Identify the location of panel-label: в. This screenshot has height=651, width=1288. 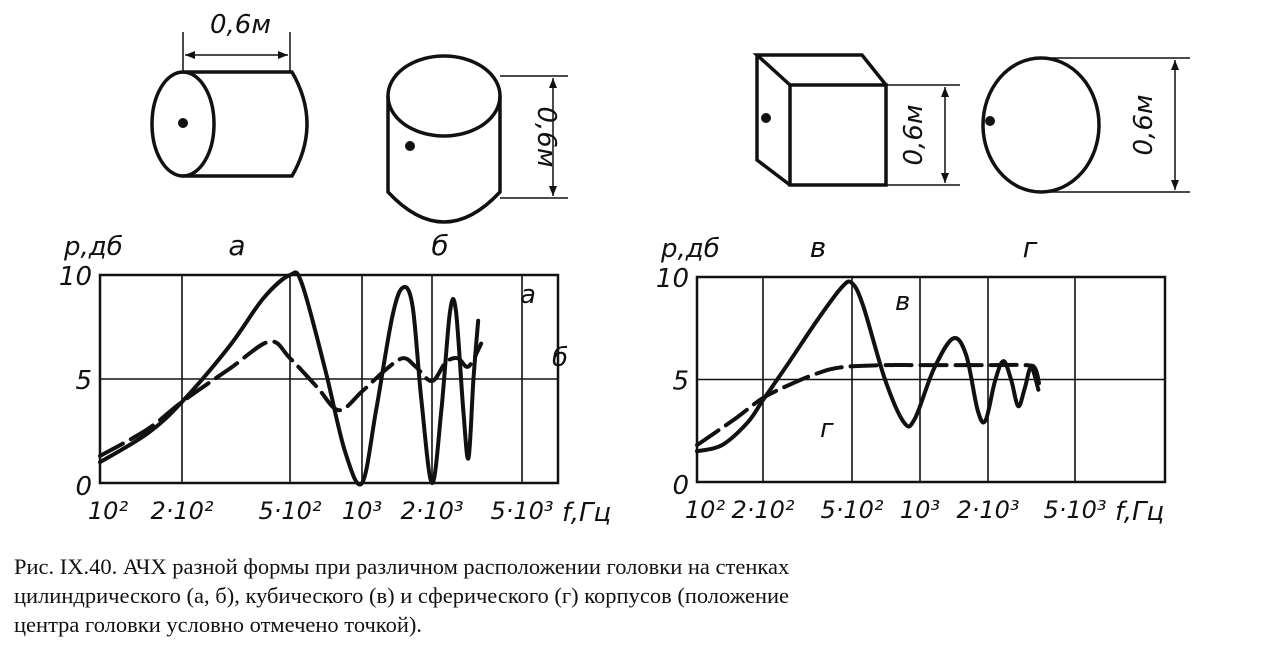
(818, 247).